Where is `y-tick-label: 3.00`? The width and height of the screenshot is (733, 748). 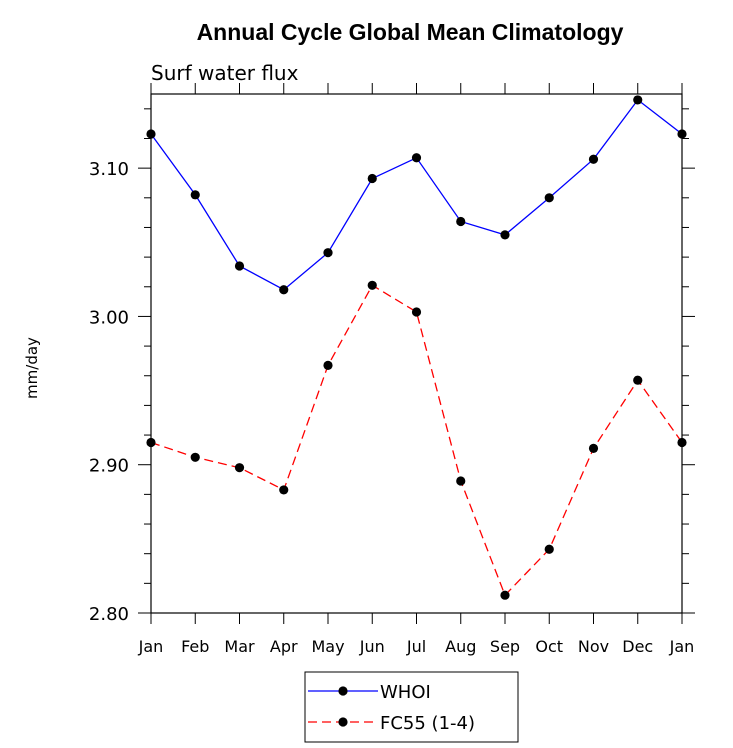 y-tick-label: 3.00 is located at coordinates (109, 317).